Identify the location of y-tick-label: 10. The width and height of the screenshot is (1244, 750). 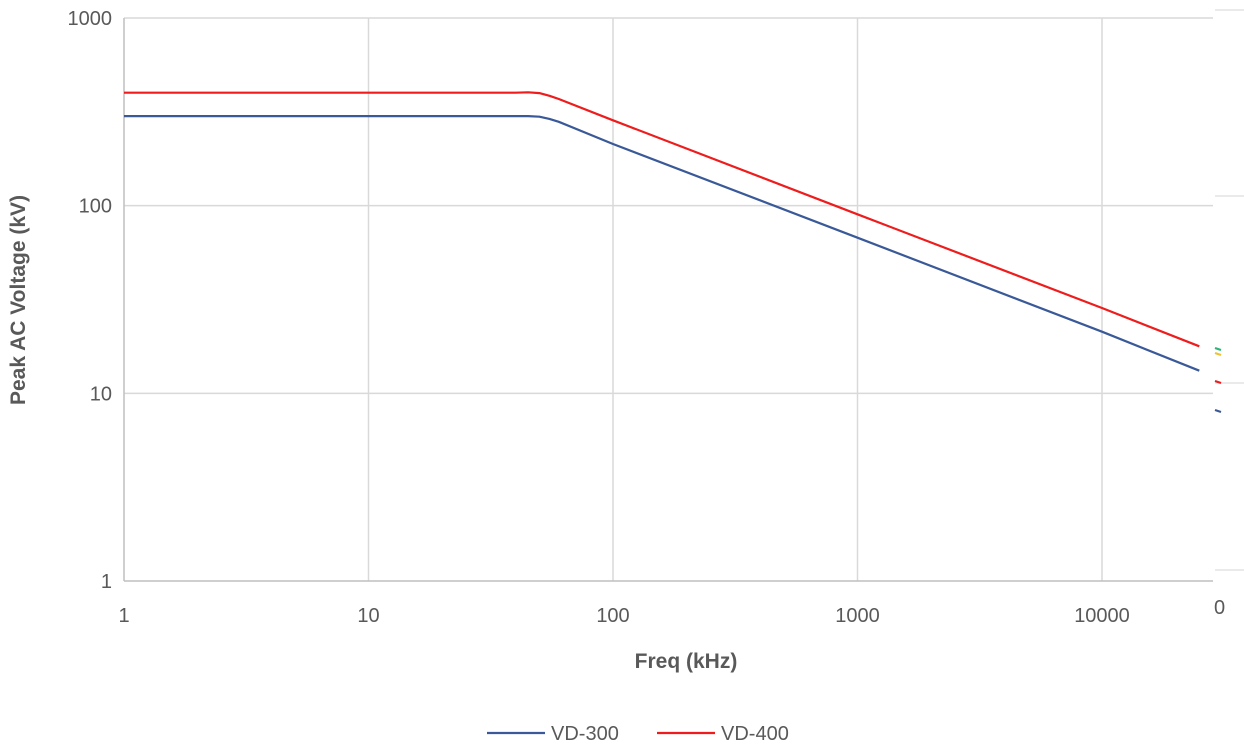
(101, 394).